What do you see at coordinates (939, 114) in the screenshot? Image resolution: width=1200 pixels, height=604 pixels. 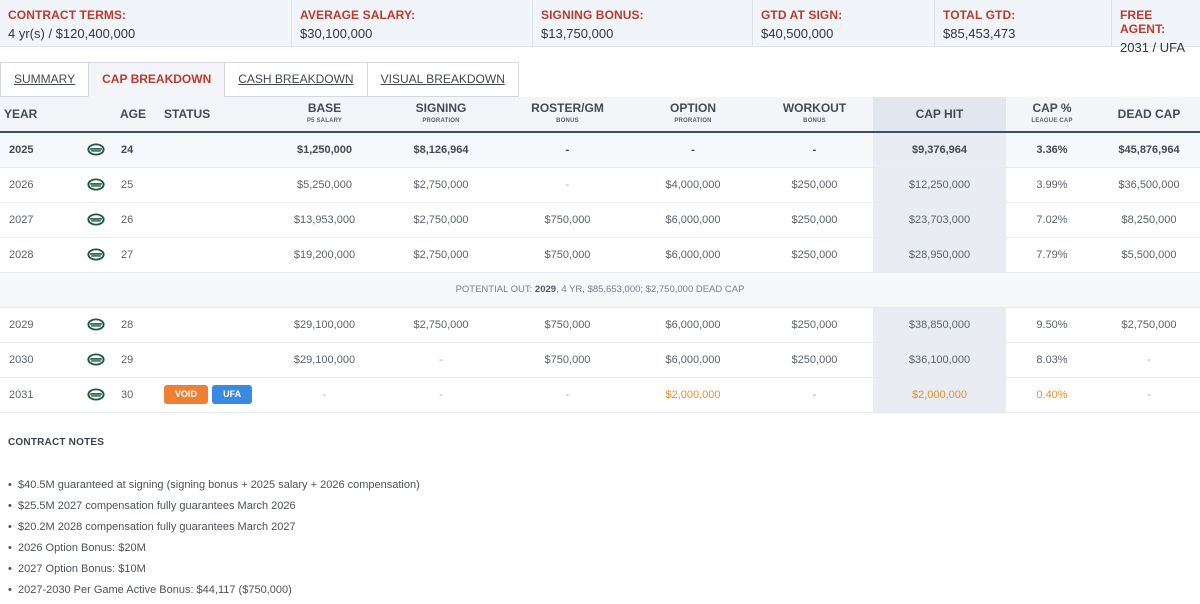 I see `header-cap-hit: CAP HIT` at bounding box center [939, 114].